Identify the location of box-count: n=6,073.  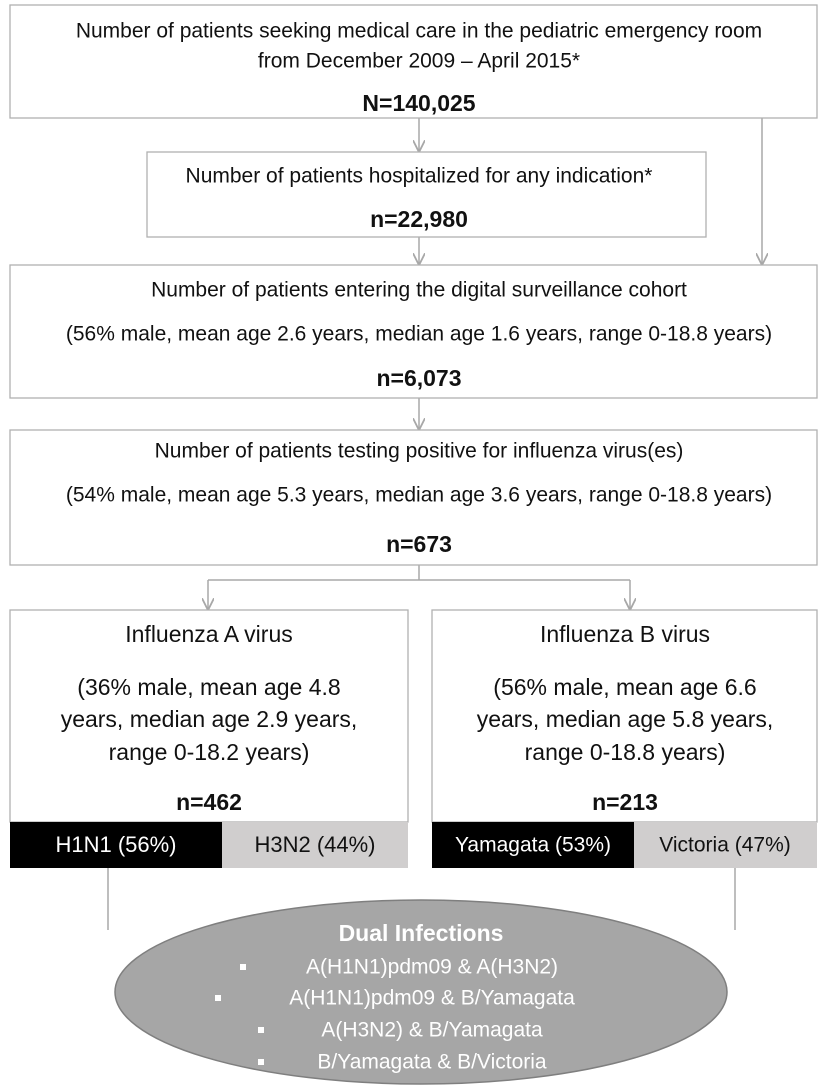
(418, 378).